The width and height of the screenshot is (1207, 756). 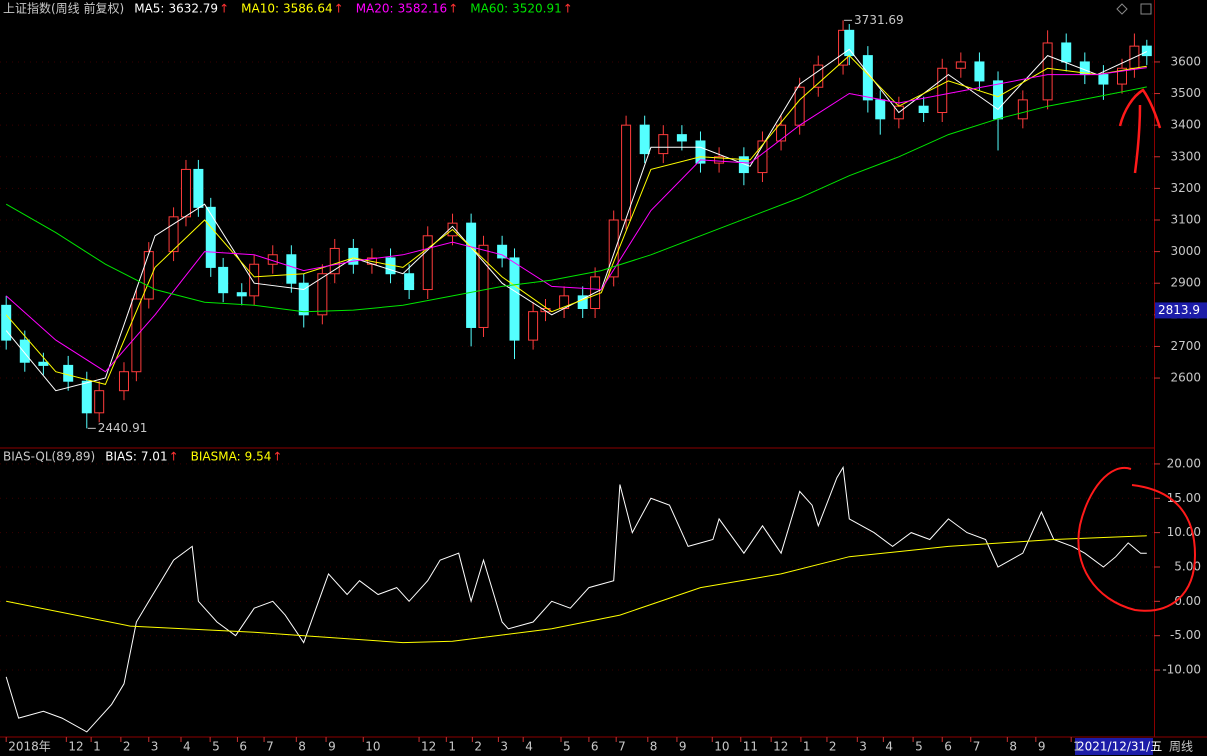 What do you see at coordinates (63, 8) in the screenshot?
I see `panel-title: 上证指数(周线 前复权)` at bounding box center [63, 8].